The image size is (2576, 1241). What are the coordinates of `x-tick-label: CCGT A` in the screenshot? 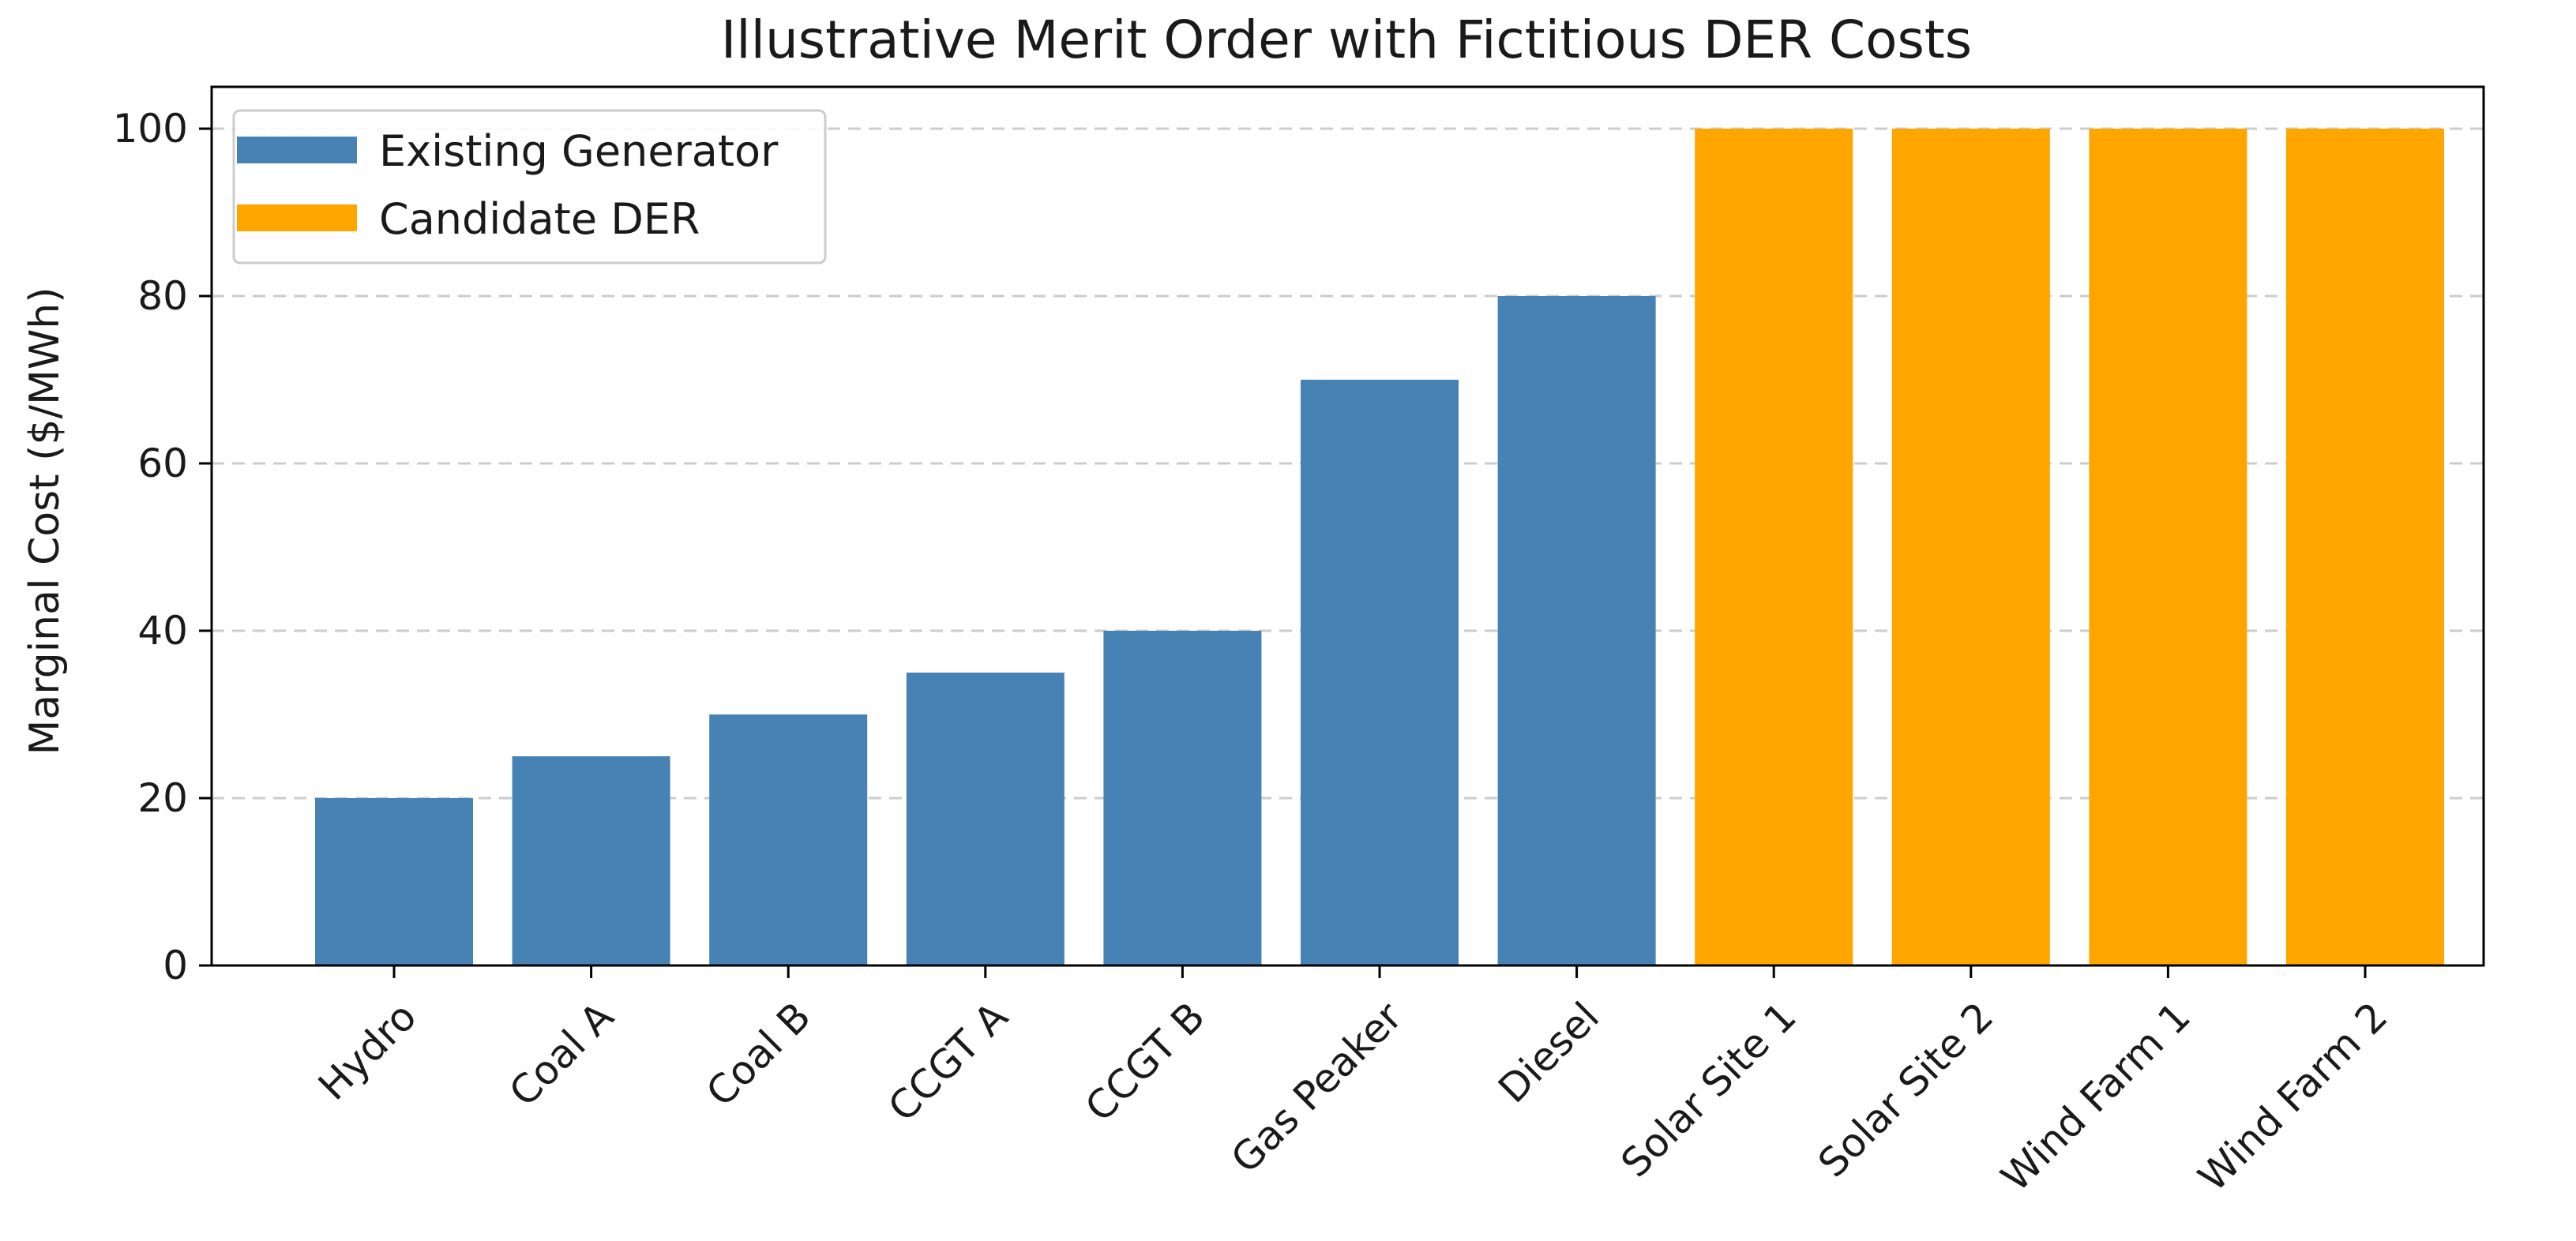 It's located at (948, 1061).